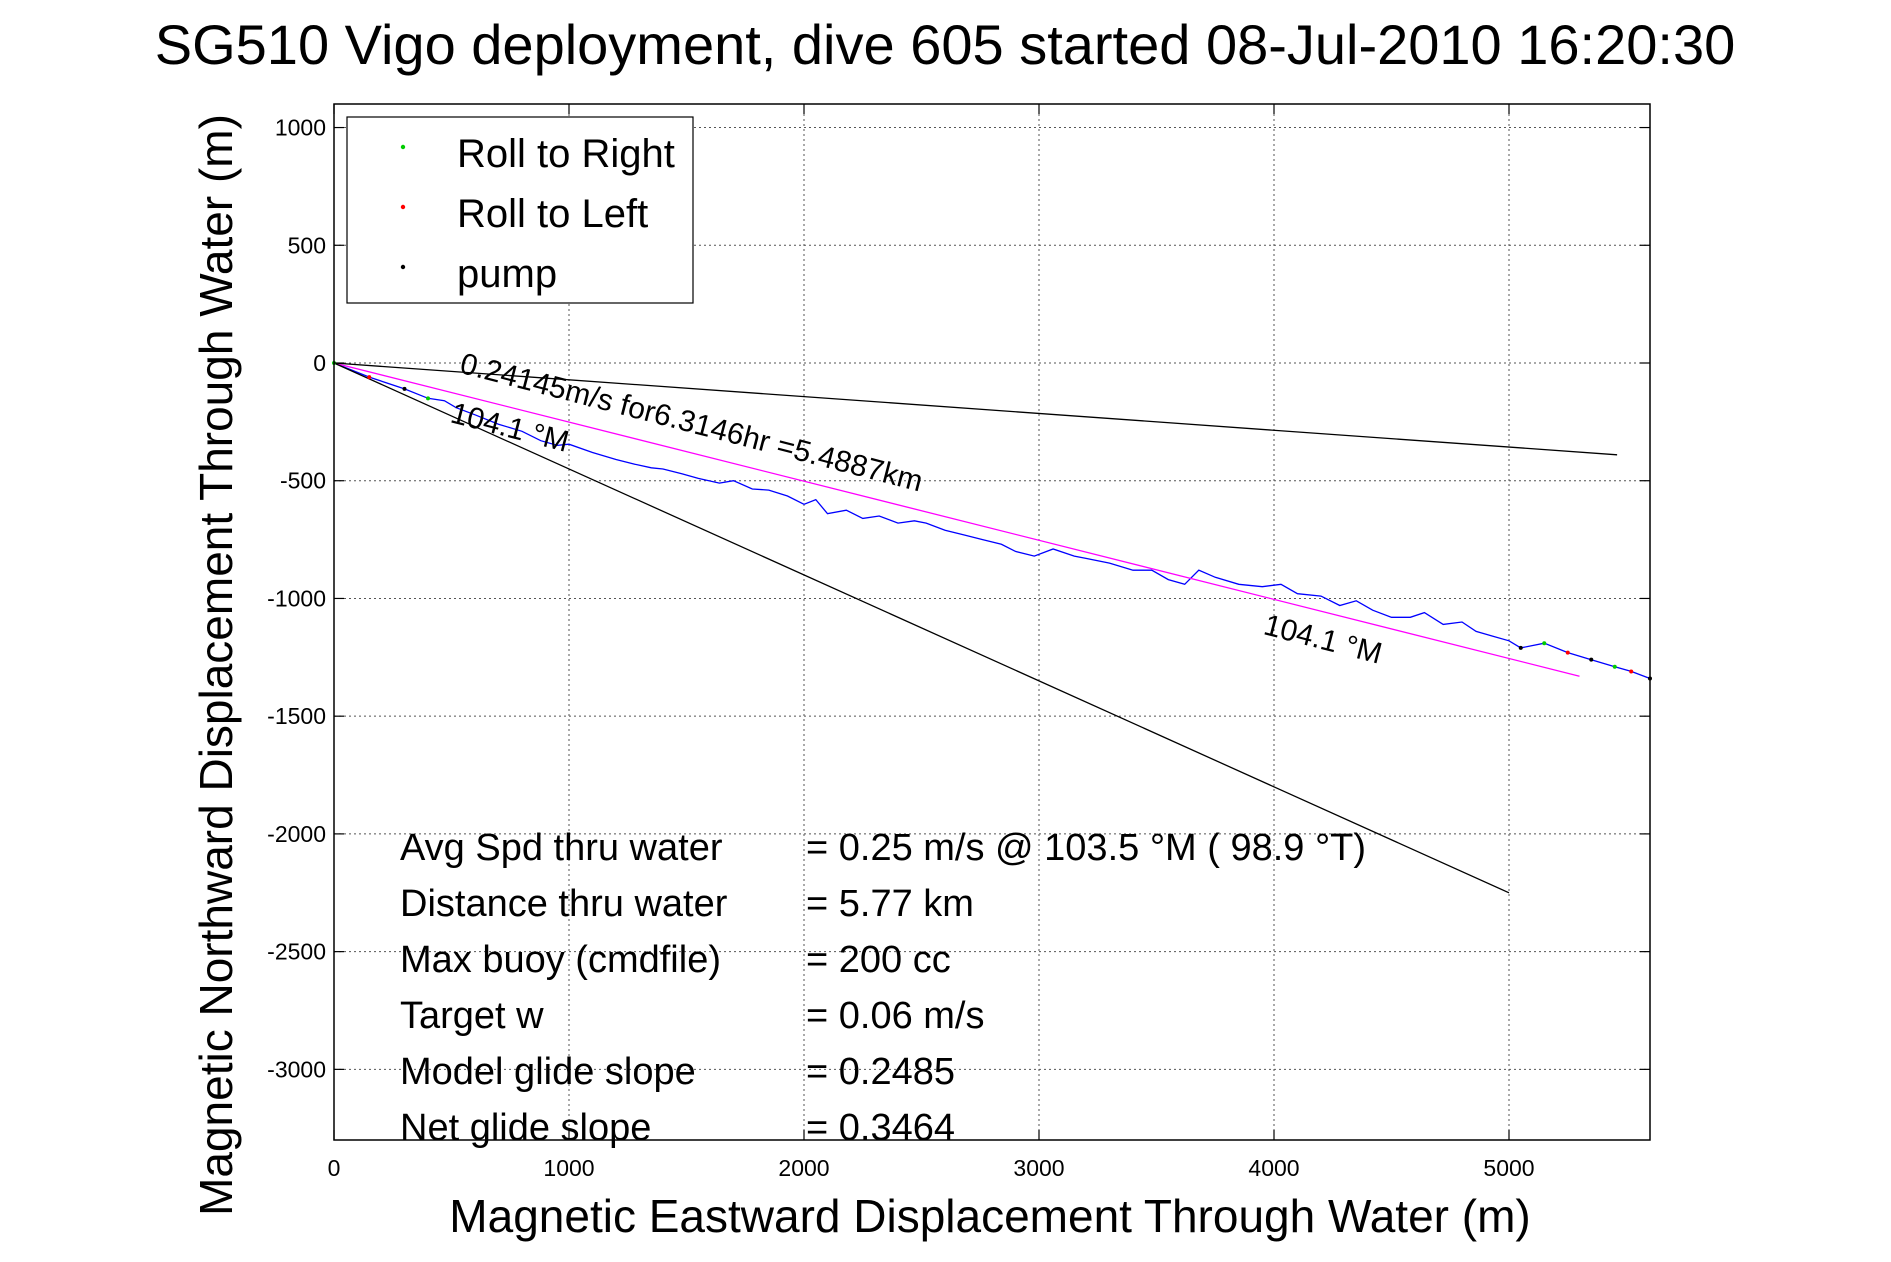 The width and height of the screenshot is (1891, 1262). What do you see at coordinates (1273, 1168) in the screenshot?
I see `x-tick-label: 4000` at bounding box center [1273, 1168].